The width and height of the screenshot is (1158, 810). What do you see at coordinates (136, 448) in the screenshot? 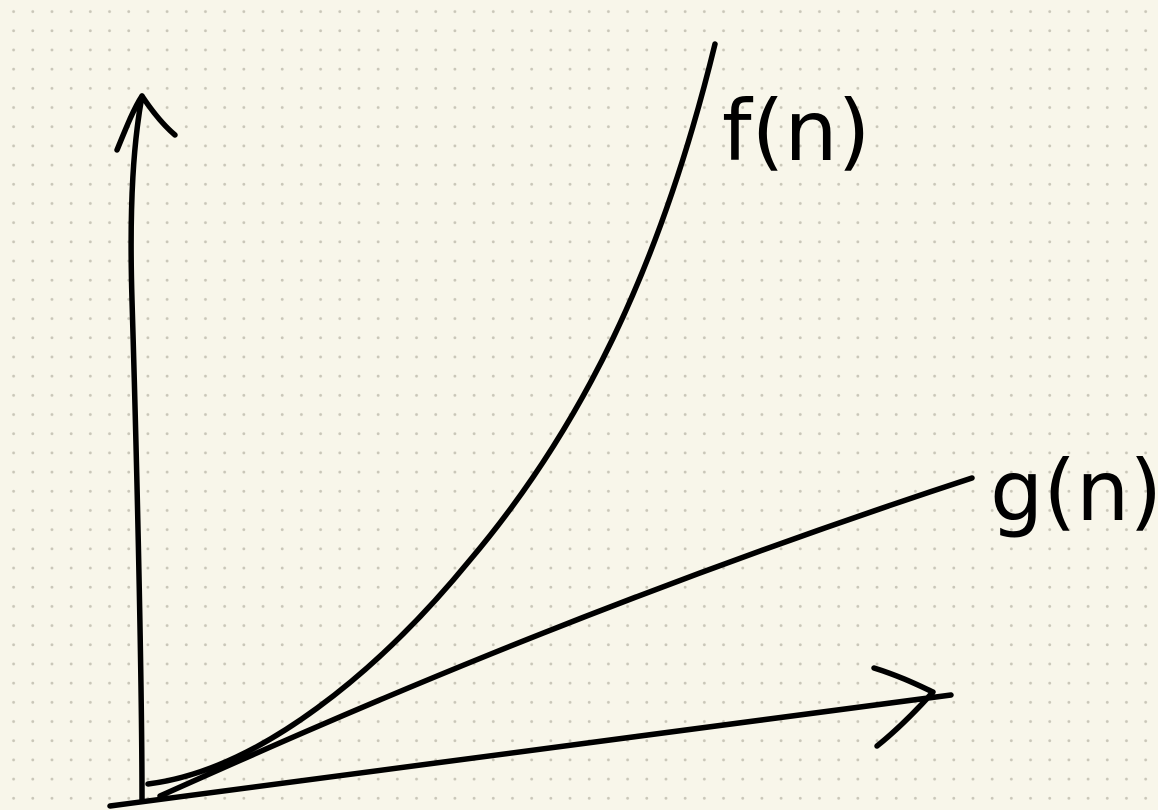
I see `y-axis-line` at bounding box center [136, 448].